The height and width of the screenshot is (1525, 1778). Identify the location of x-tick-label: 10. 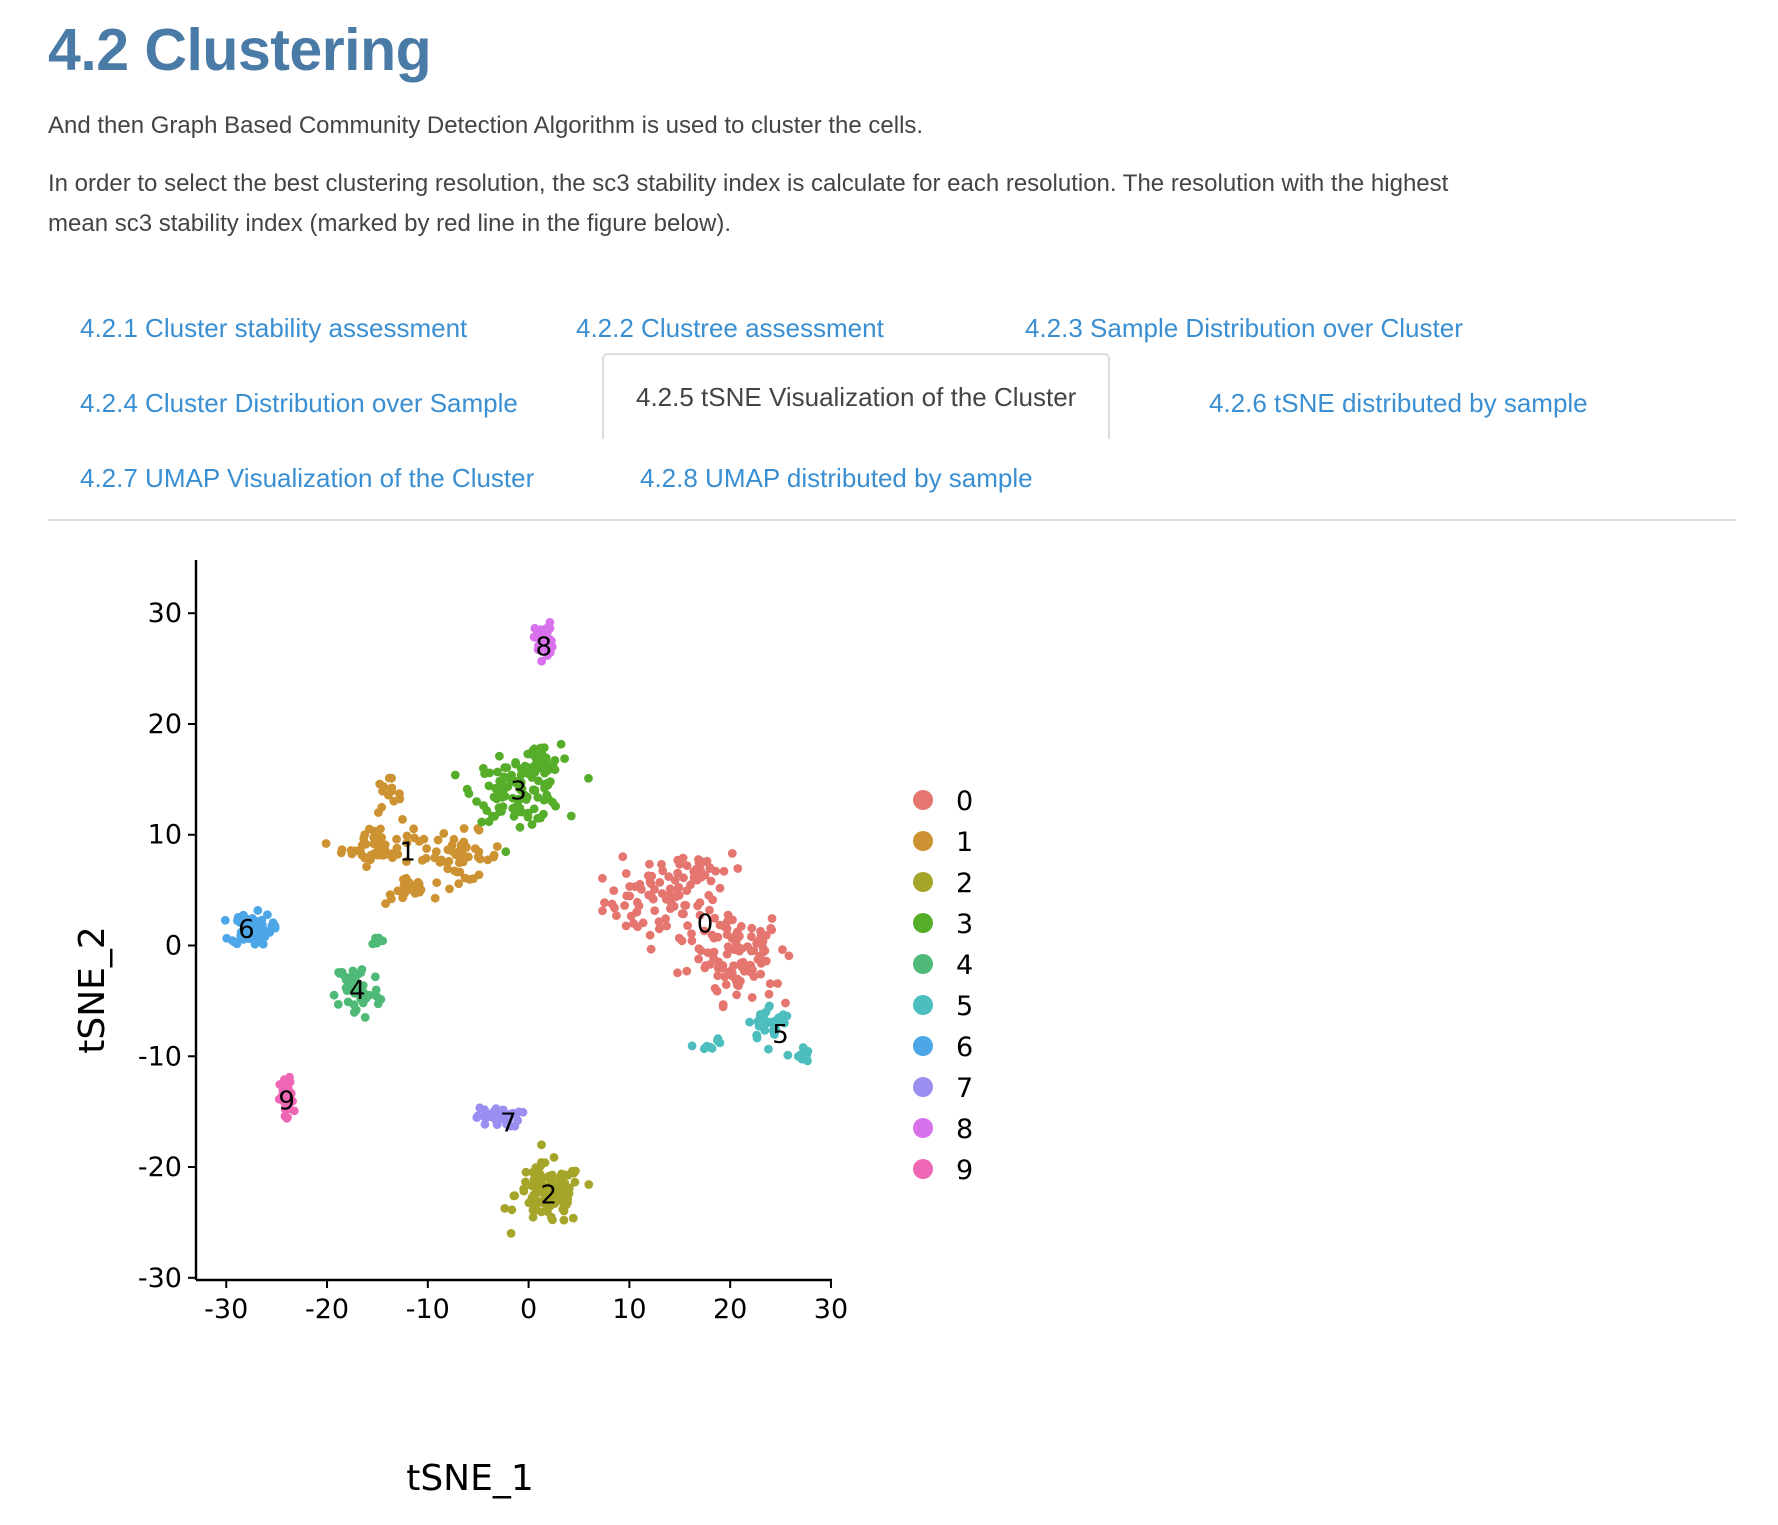
(629, 1309).